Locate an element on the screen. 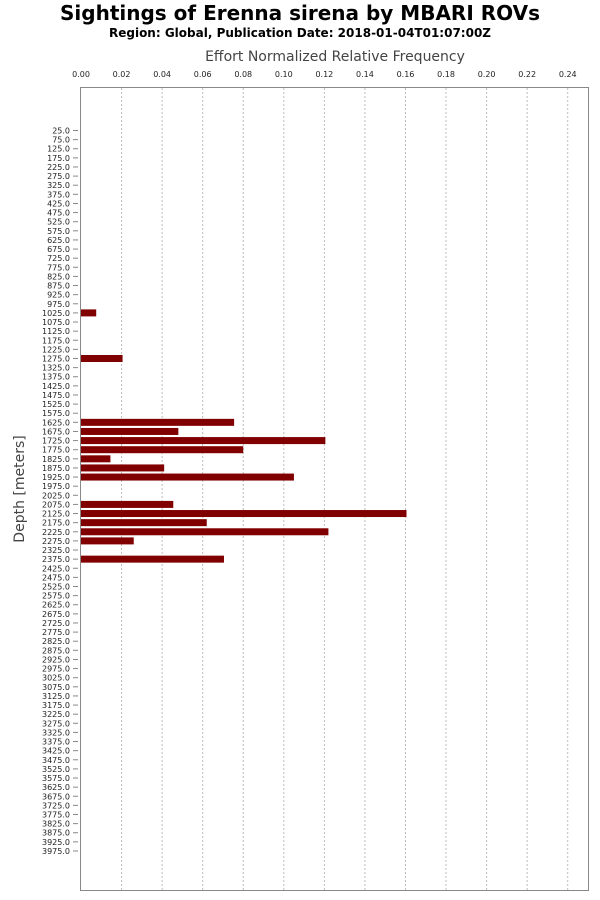  y-tick-label: 3475.0 is located at coordinates (56, 760).